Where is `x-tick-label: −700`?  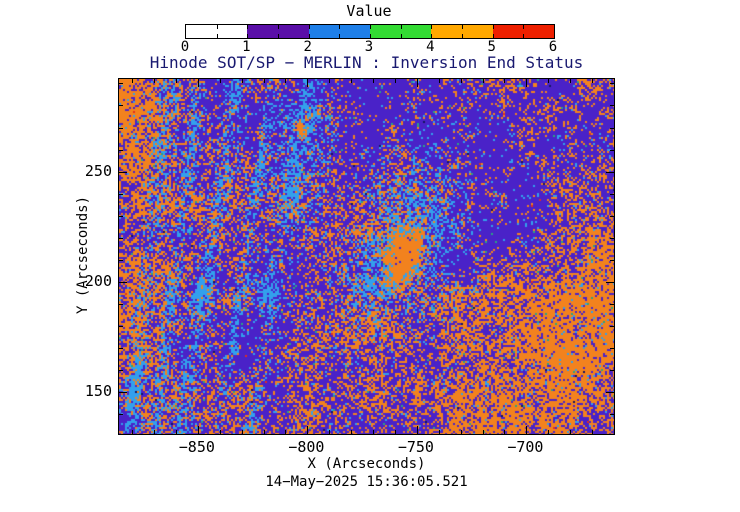 x-tick-label: −700 is located at coordinates (525, 447).